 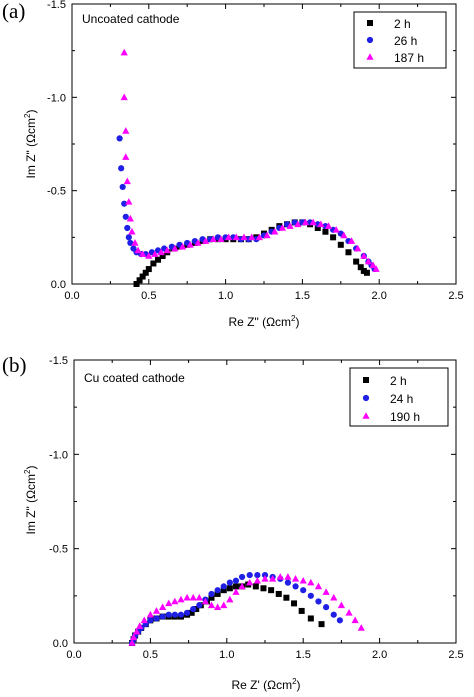 I want to click on panel-b-legend: 2 h 24 h 190 h, so click(x=399, y=397).